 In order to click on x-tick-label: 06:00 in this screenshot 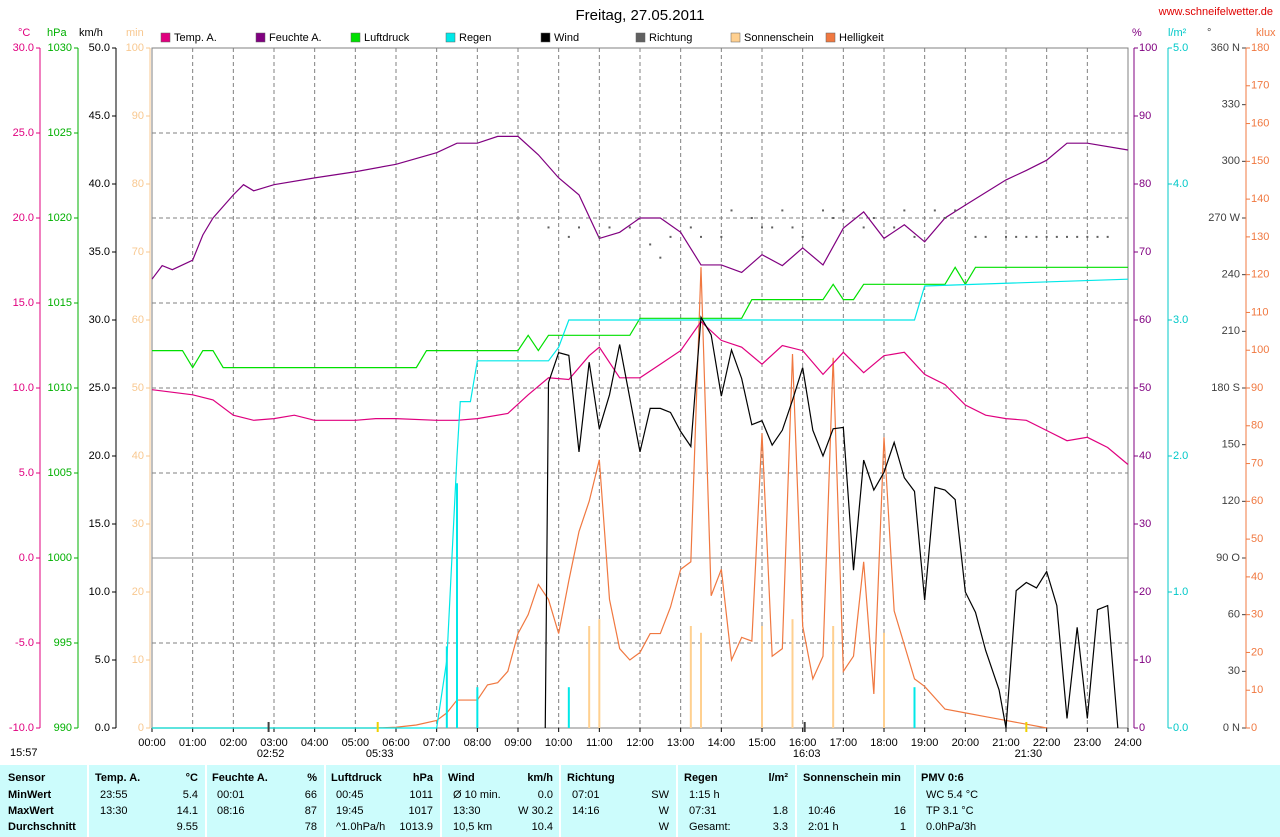, I will do `click(396, 743)`.